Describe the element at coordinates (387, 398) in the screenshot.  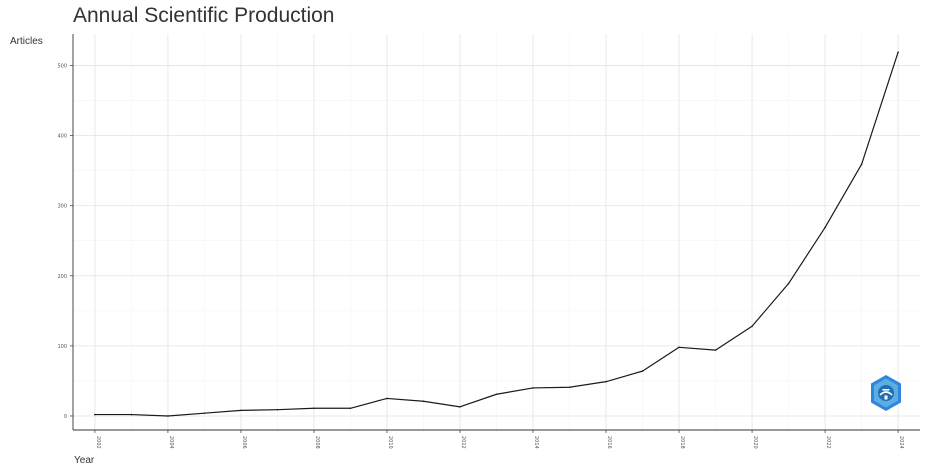
I see `data-point-2010` at that location.